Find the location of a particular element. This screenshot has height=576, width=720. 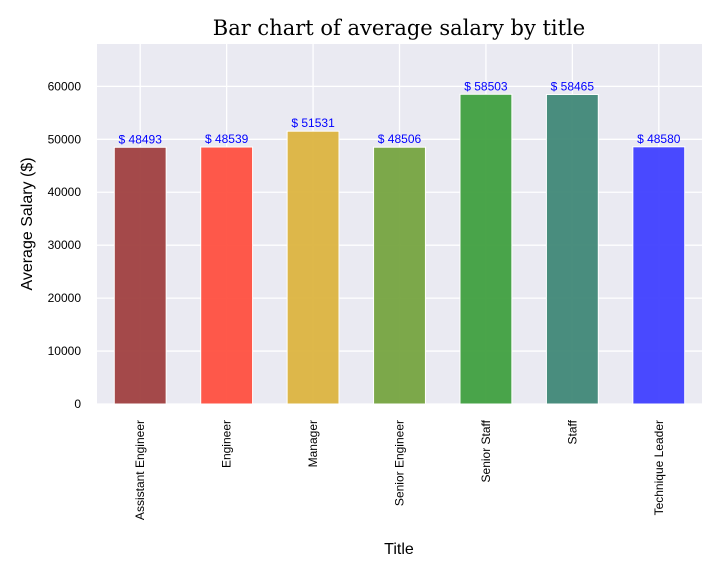

data-label: $ 48506 is located at coordinates (400, 139).